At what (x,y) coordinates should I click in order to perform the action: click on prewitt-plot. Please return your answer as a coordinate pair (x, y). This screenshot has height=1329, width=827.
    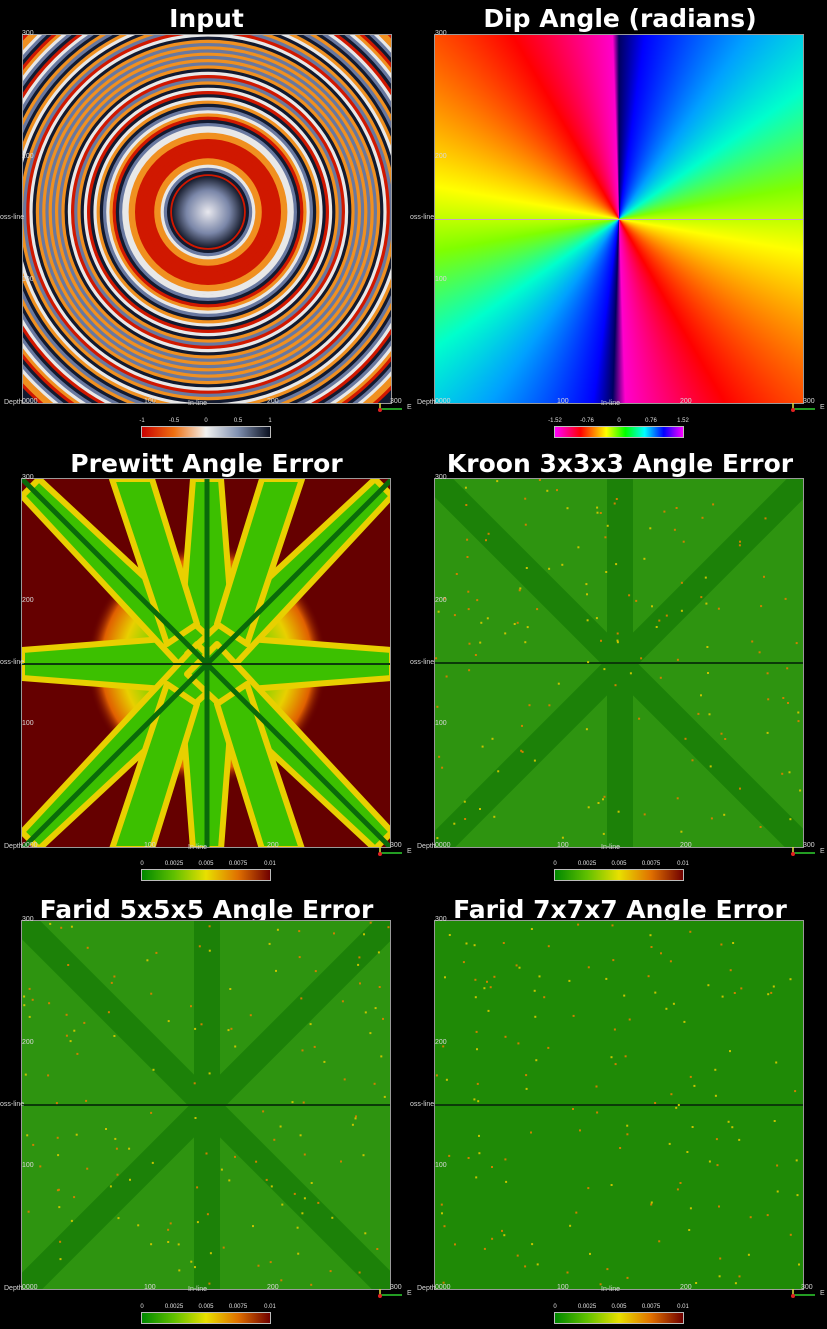
    Looking at the image, I should click on (206, 663).